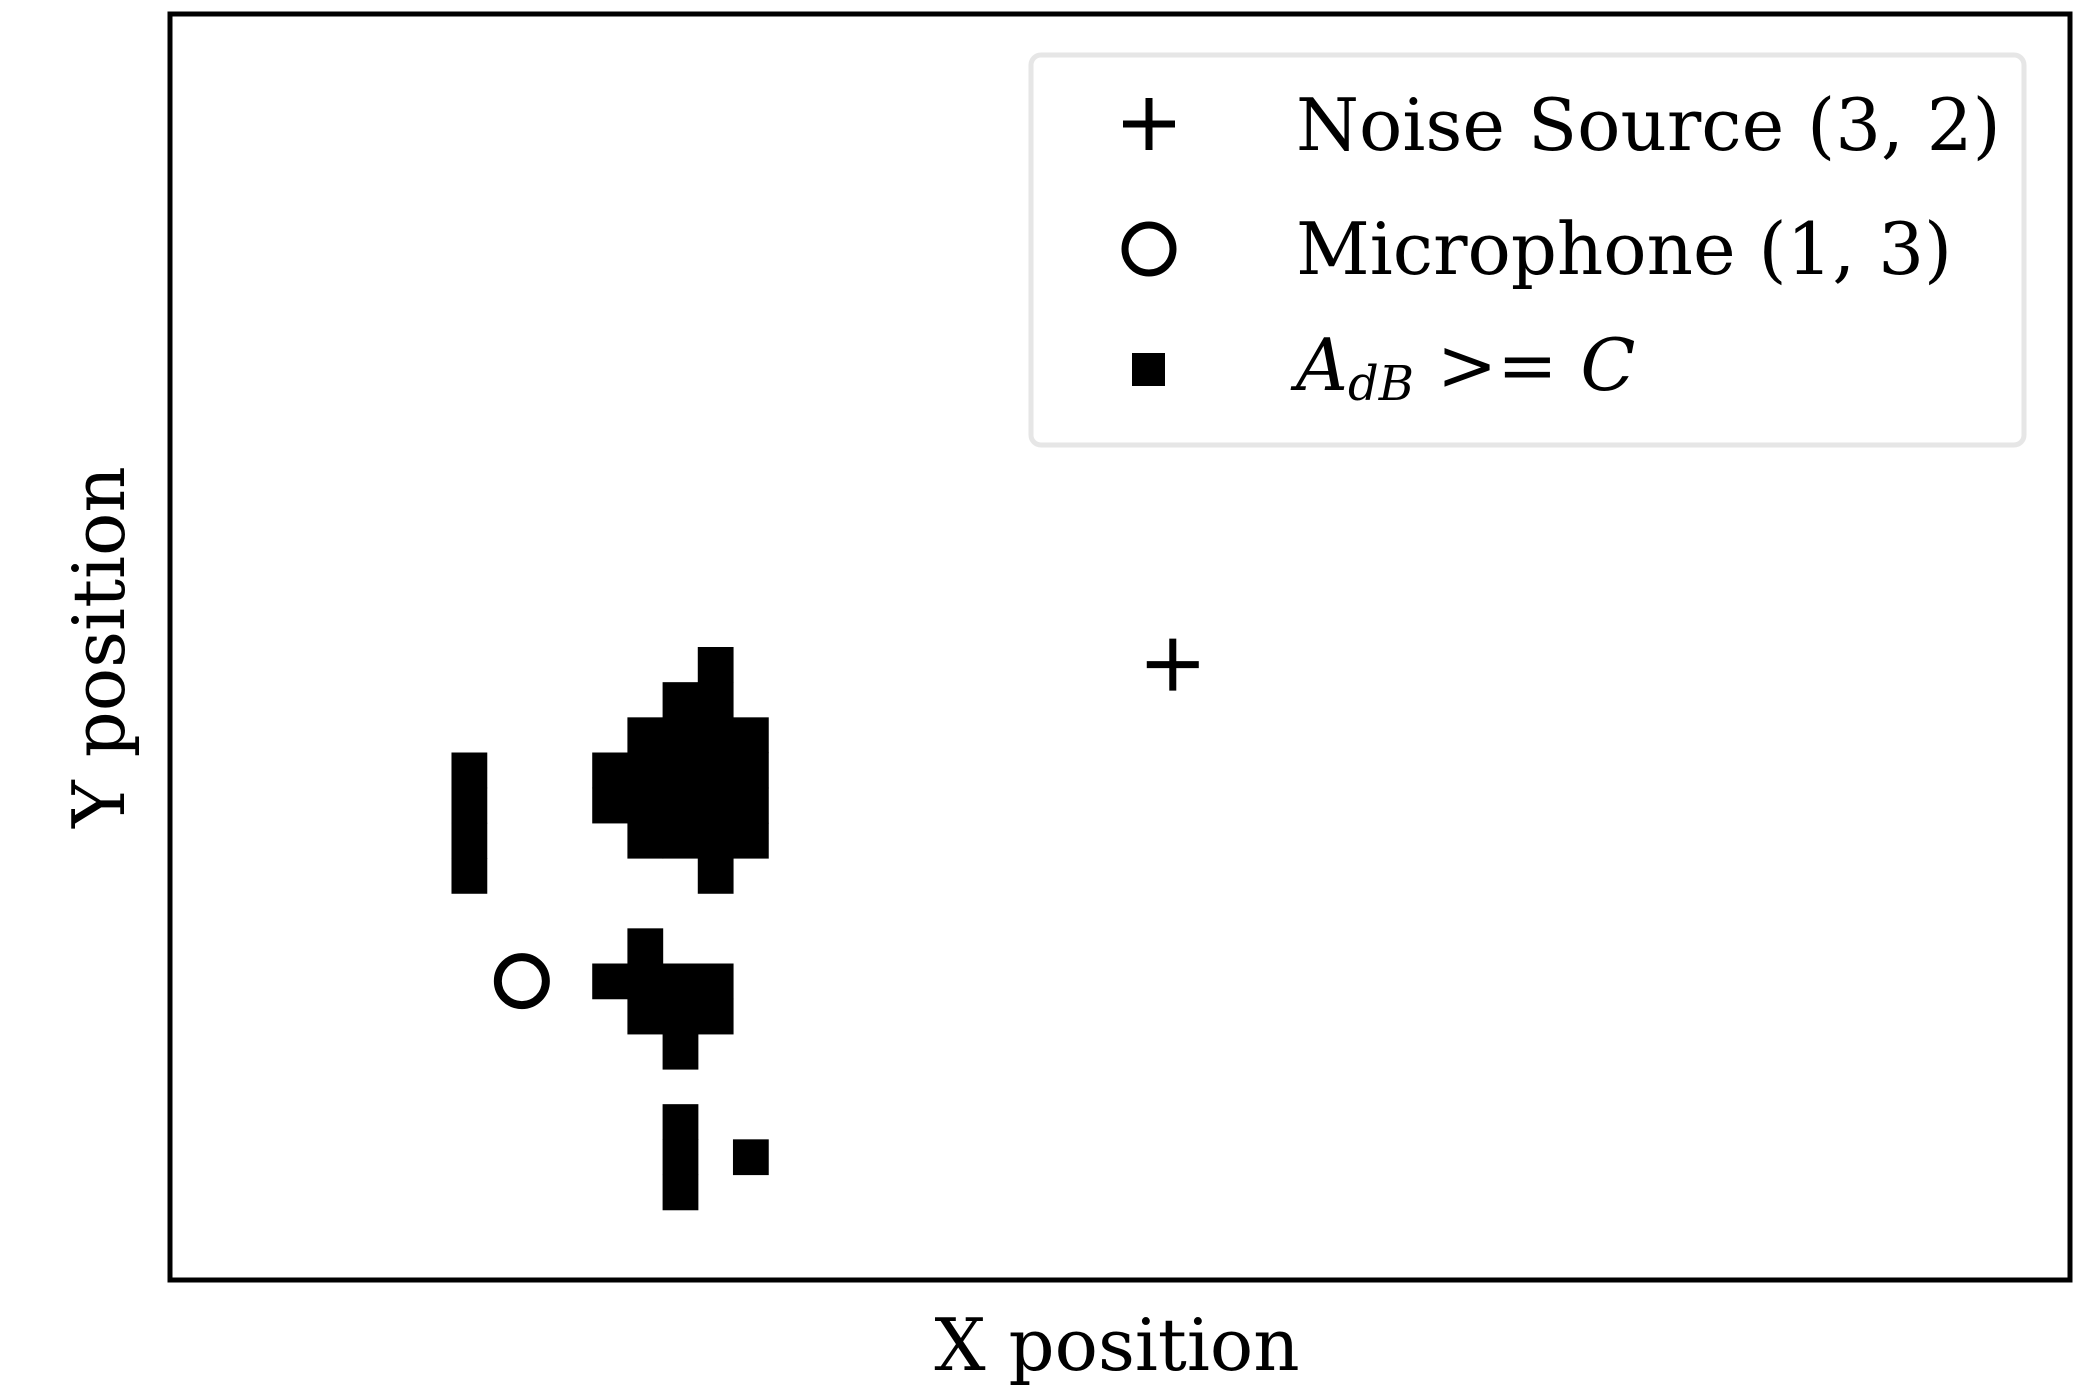 This screenshot has width=2100, height=1398. What do you see at coordinates (1116, 1345) in the screenshot?
I see `x-axis-label: X position` at bounding box center [1116, 1345].